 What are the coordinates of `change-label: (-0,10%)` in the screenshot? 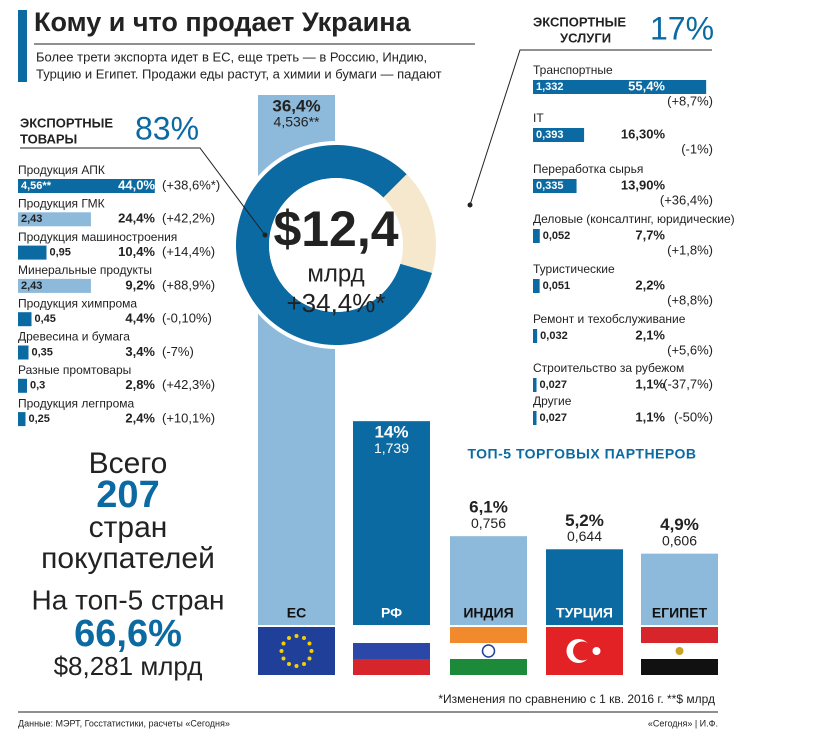 It's located at (187, 318).